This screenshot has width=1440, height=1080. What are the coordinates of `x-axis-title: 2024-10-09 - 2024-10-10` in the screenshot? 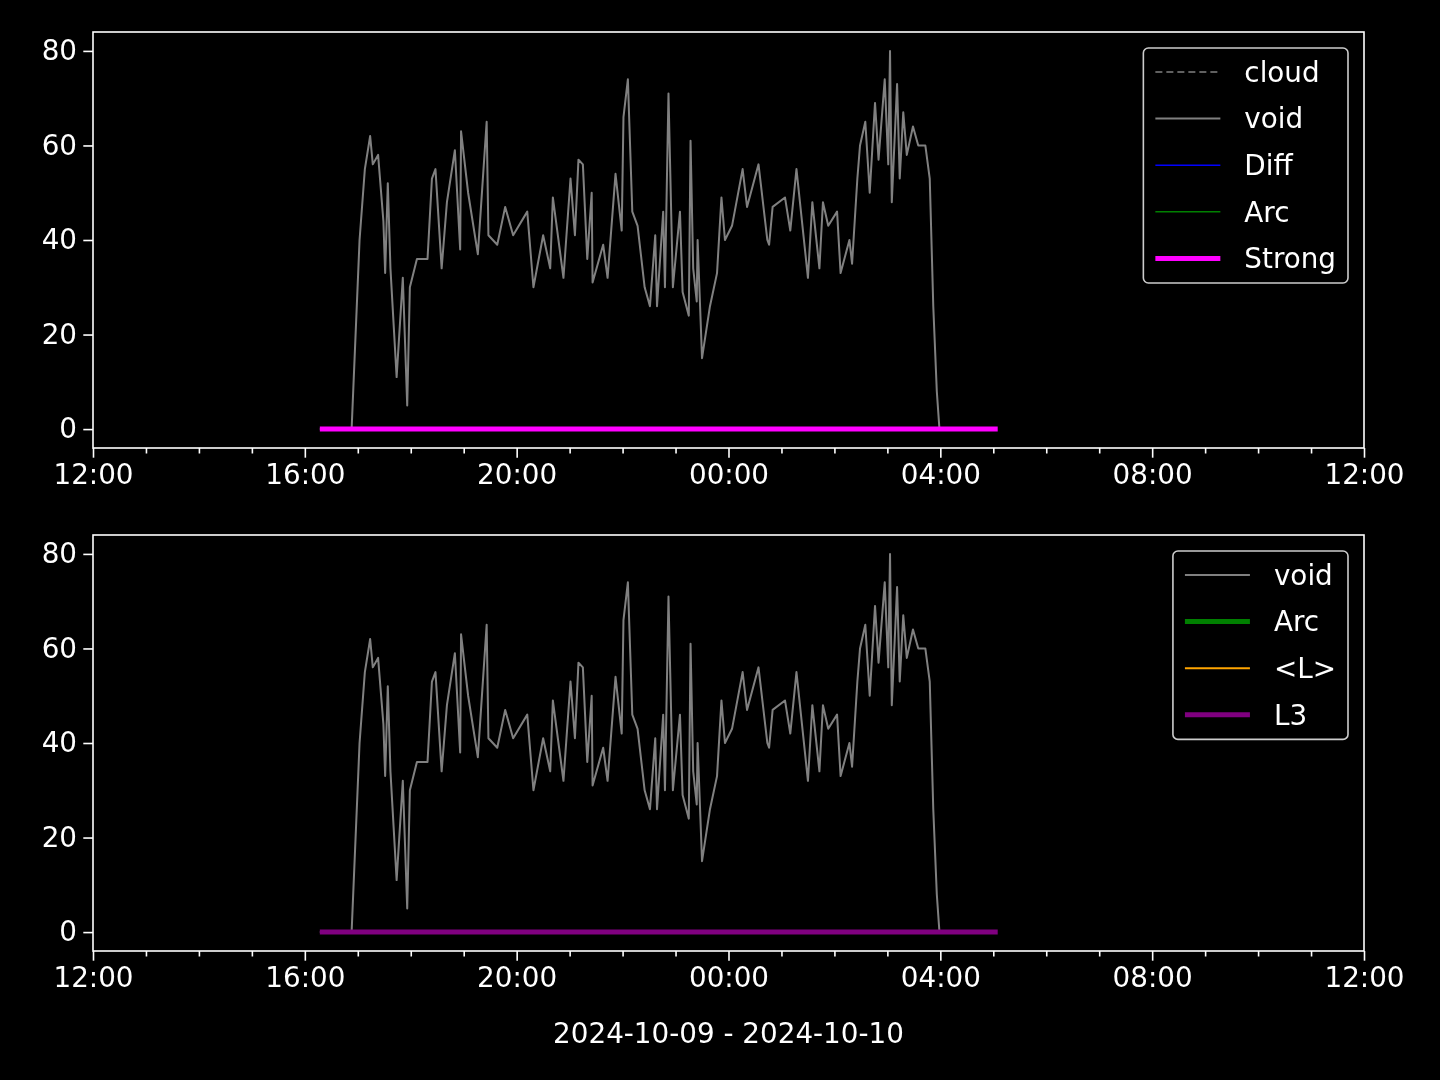 It's located at (728, 1033).